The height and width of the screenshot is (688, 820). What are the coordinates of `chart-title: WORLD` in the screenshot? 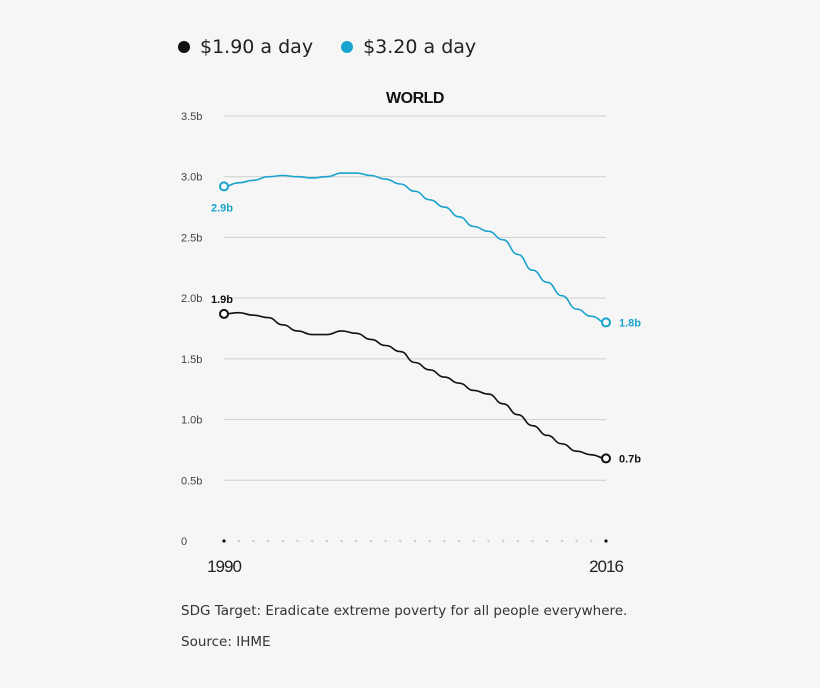 It's located at (415, 98).